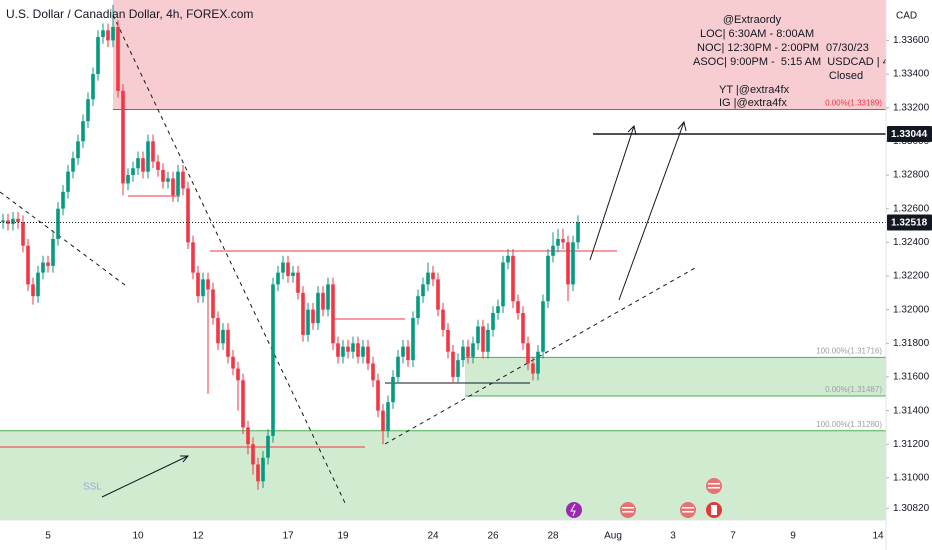 The width and height of the screenshot is (932, 550). What do you see at coordinates (343, 536) in the screenshot?
I see `x-tick-label: 19` at bounding box center [343, 536].